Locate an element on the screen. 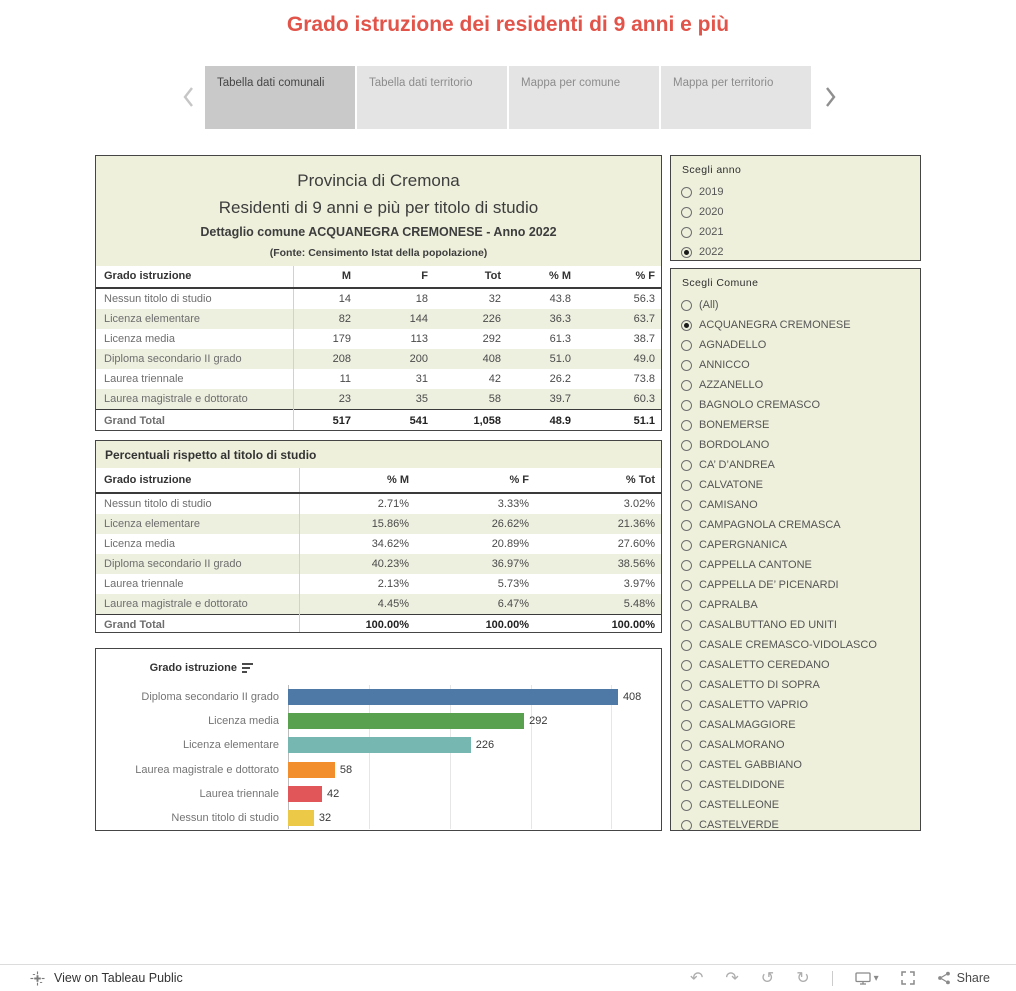 The height and width of the screenshot is (991, 1016). radio-option-label: 2022 is located at coordinates (711, 252).